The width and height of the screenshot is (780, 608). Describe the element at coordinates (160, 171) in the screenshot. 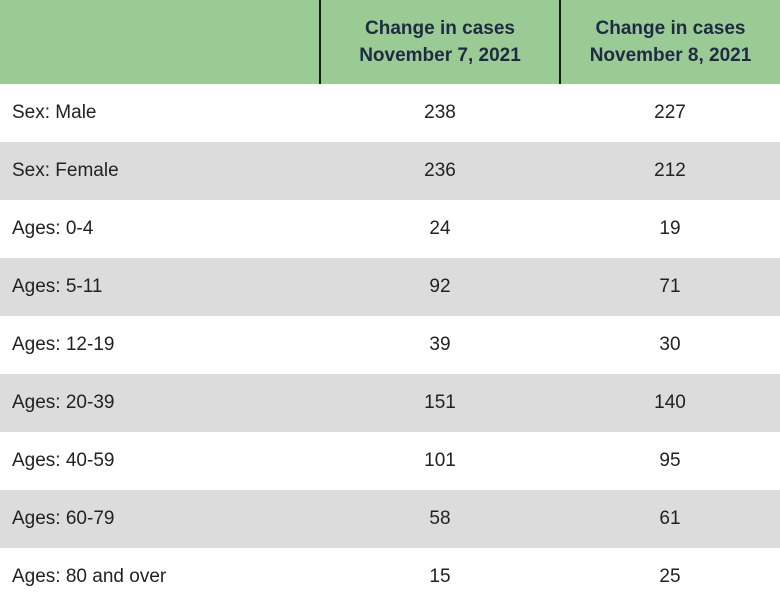

I see `row-label: Sex: Female` at that location.